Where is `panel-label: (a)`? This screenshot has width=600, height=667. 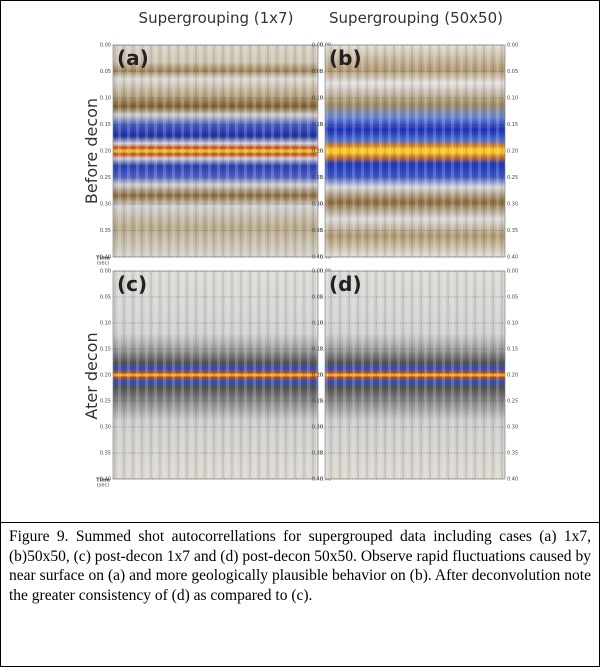 panel-label: (a) is located at coordinates (133, 58).